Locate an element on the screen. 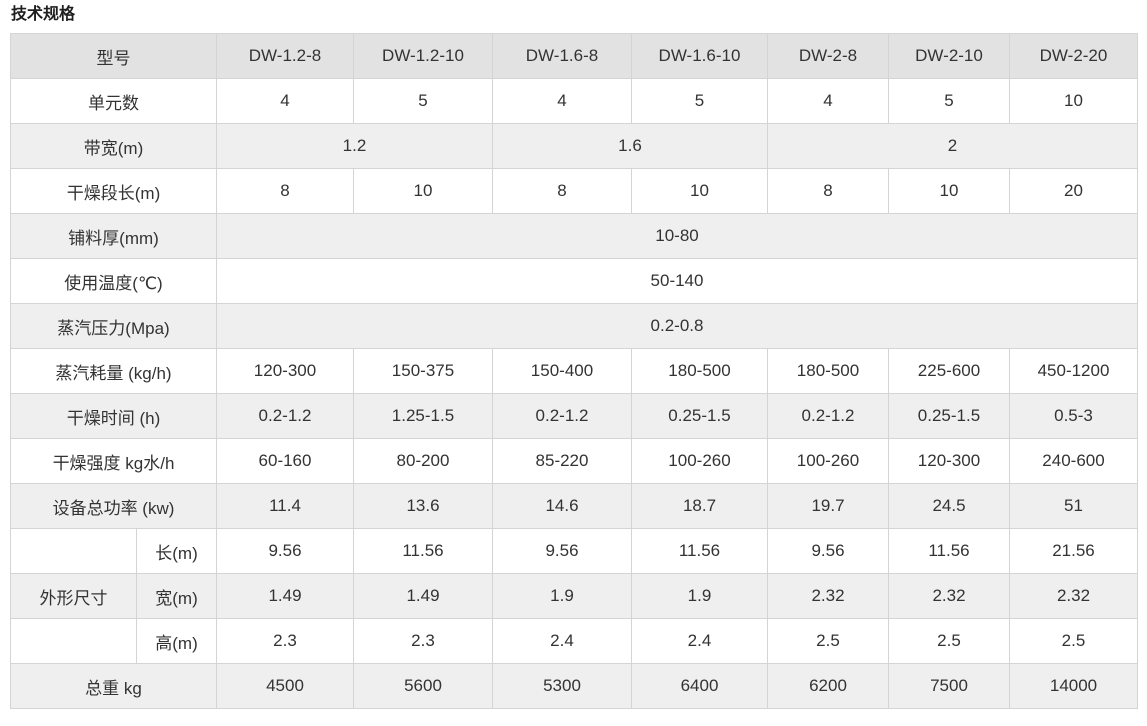 This screenshot has height=726, width=1147. row-dimension-length-value: 11.56 is located at coordinates (423, 551).